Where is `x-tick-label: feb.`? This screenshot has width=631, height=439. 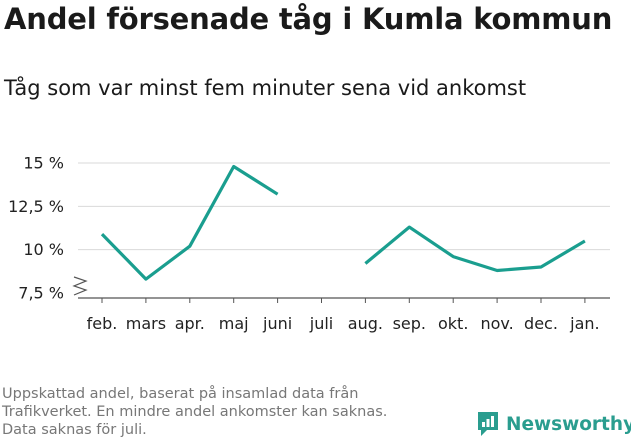 x-tick-label: feb. is located at coordinates (102, 323).